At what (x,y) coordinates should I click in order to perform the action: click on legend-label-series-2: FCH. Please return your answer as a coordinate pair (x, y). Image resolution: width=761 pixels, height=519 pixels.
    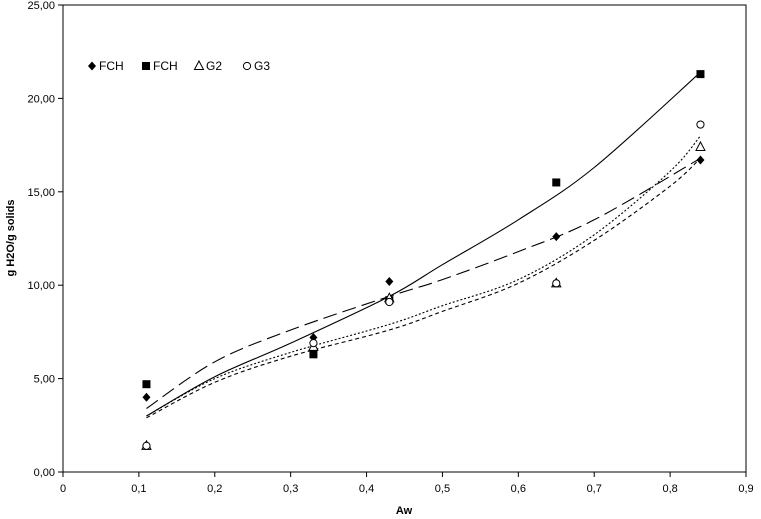
    Looking at the image, I should click on (165, 66).